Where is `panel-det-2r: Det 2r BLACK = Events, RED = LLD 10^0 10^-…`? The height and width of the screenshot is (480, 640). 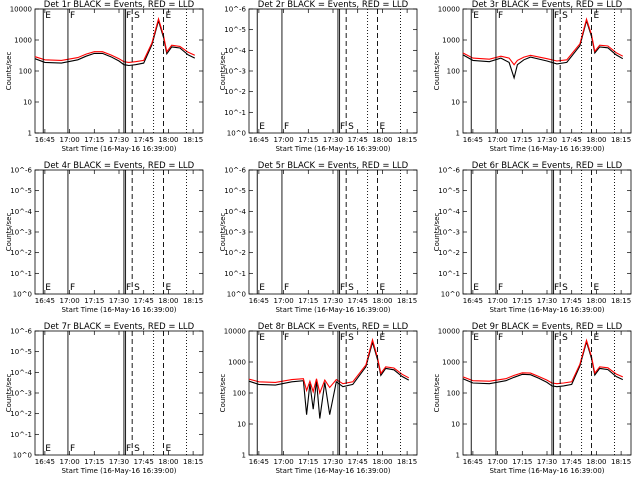
panel-det-2r: Det 2r BLACK = Events, RED = LLD 10^0 10^-… is located at coordinates (318, 76).